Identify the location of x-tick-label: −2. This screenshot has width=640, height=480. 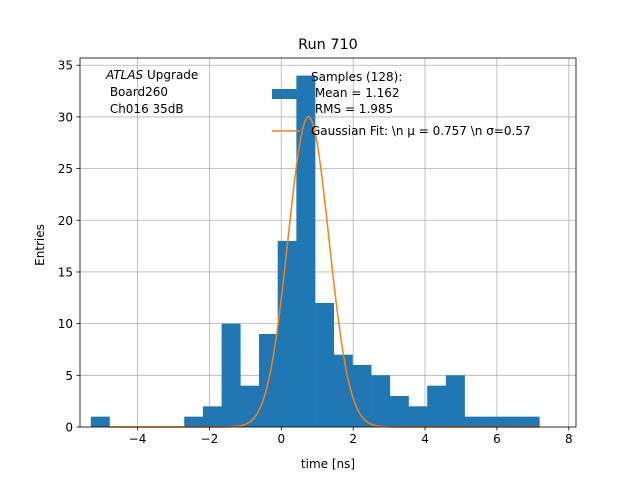
(210, 439).